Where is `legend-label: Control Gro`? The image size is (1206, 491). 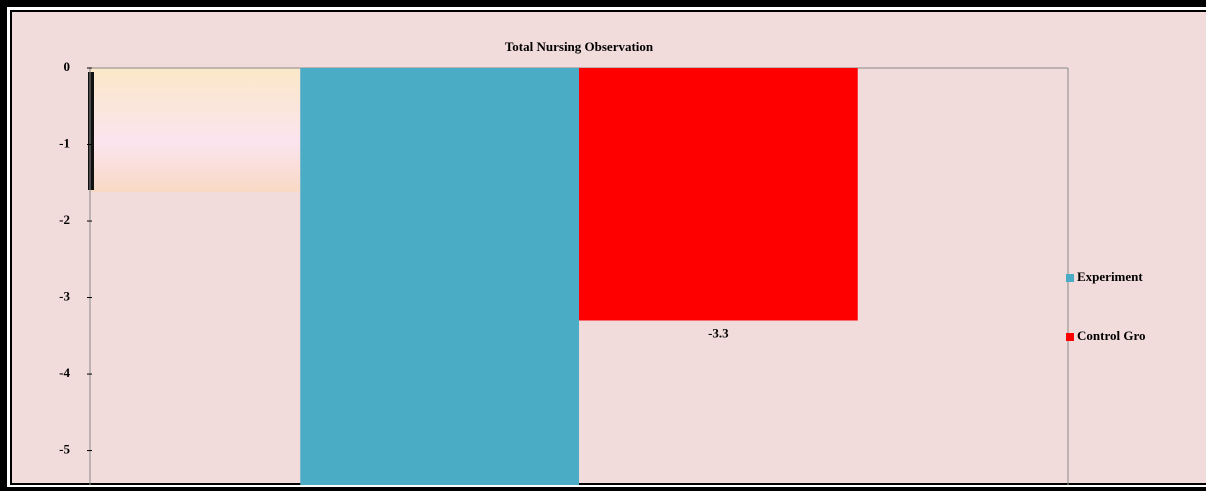 legend-label: Control Gro is located at coordinates (1111, 335).